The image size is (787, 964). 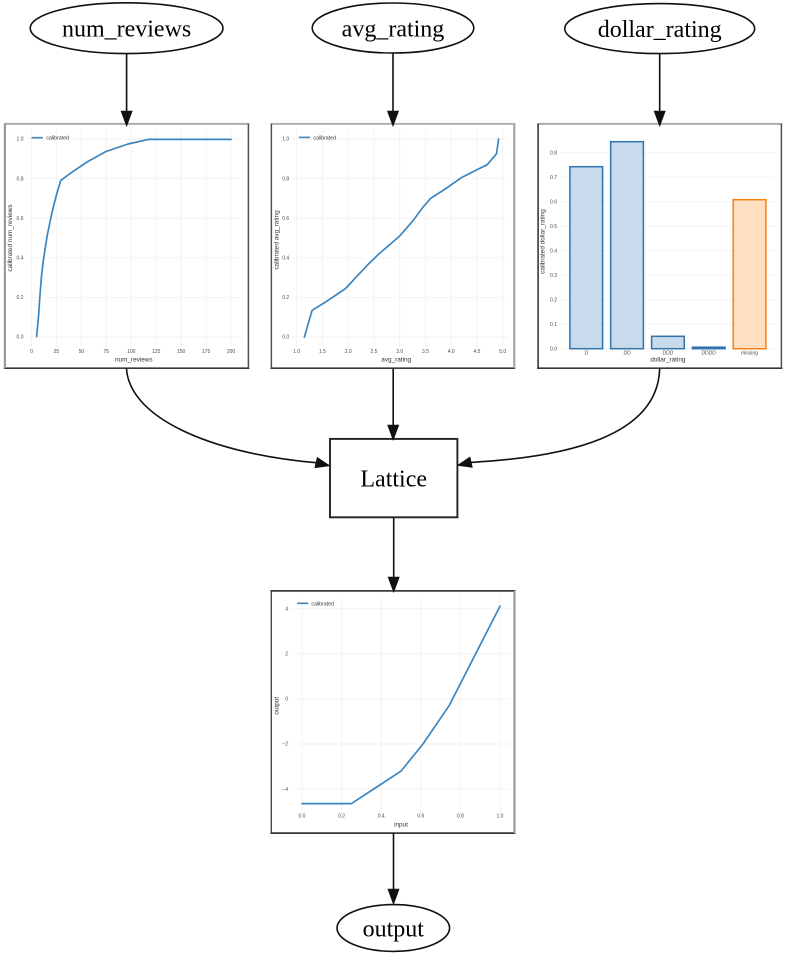 I want to click on svg-text: 125, so click(x=156, y=352).